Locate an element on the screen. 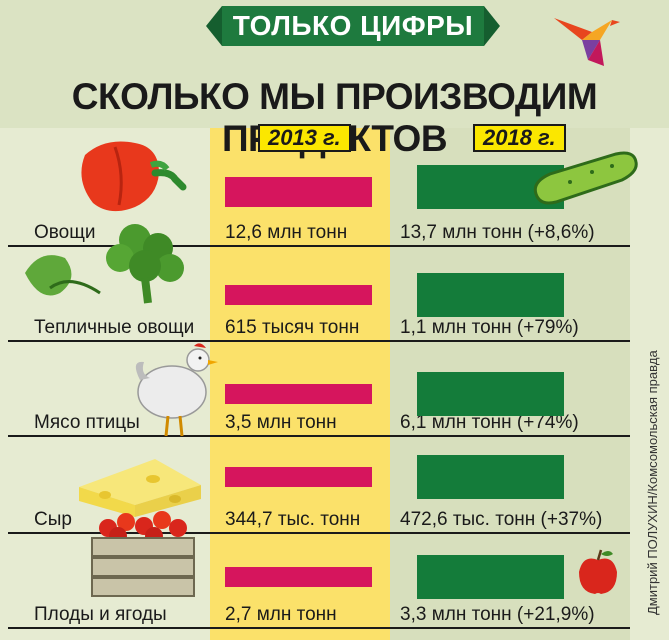  greens-icon is located at coordinates (104, 264).